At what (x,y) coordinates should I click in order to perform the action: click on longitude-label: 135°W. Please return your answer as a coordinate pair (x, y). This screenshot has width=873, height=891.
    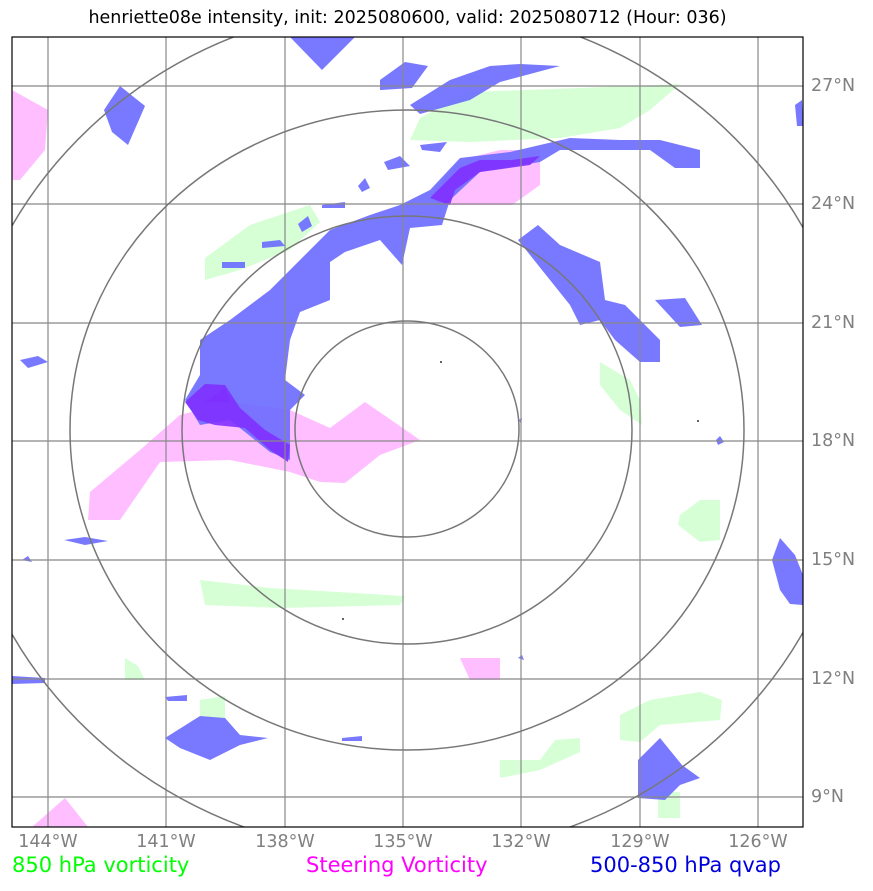
    Looking at the image, I should click on (403, 842).